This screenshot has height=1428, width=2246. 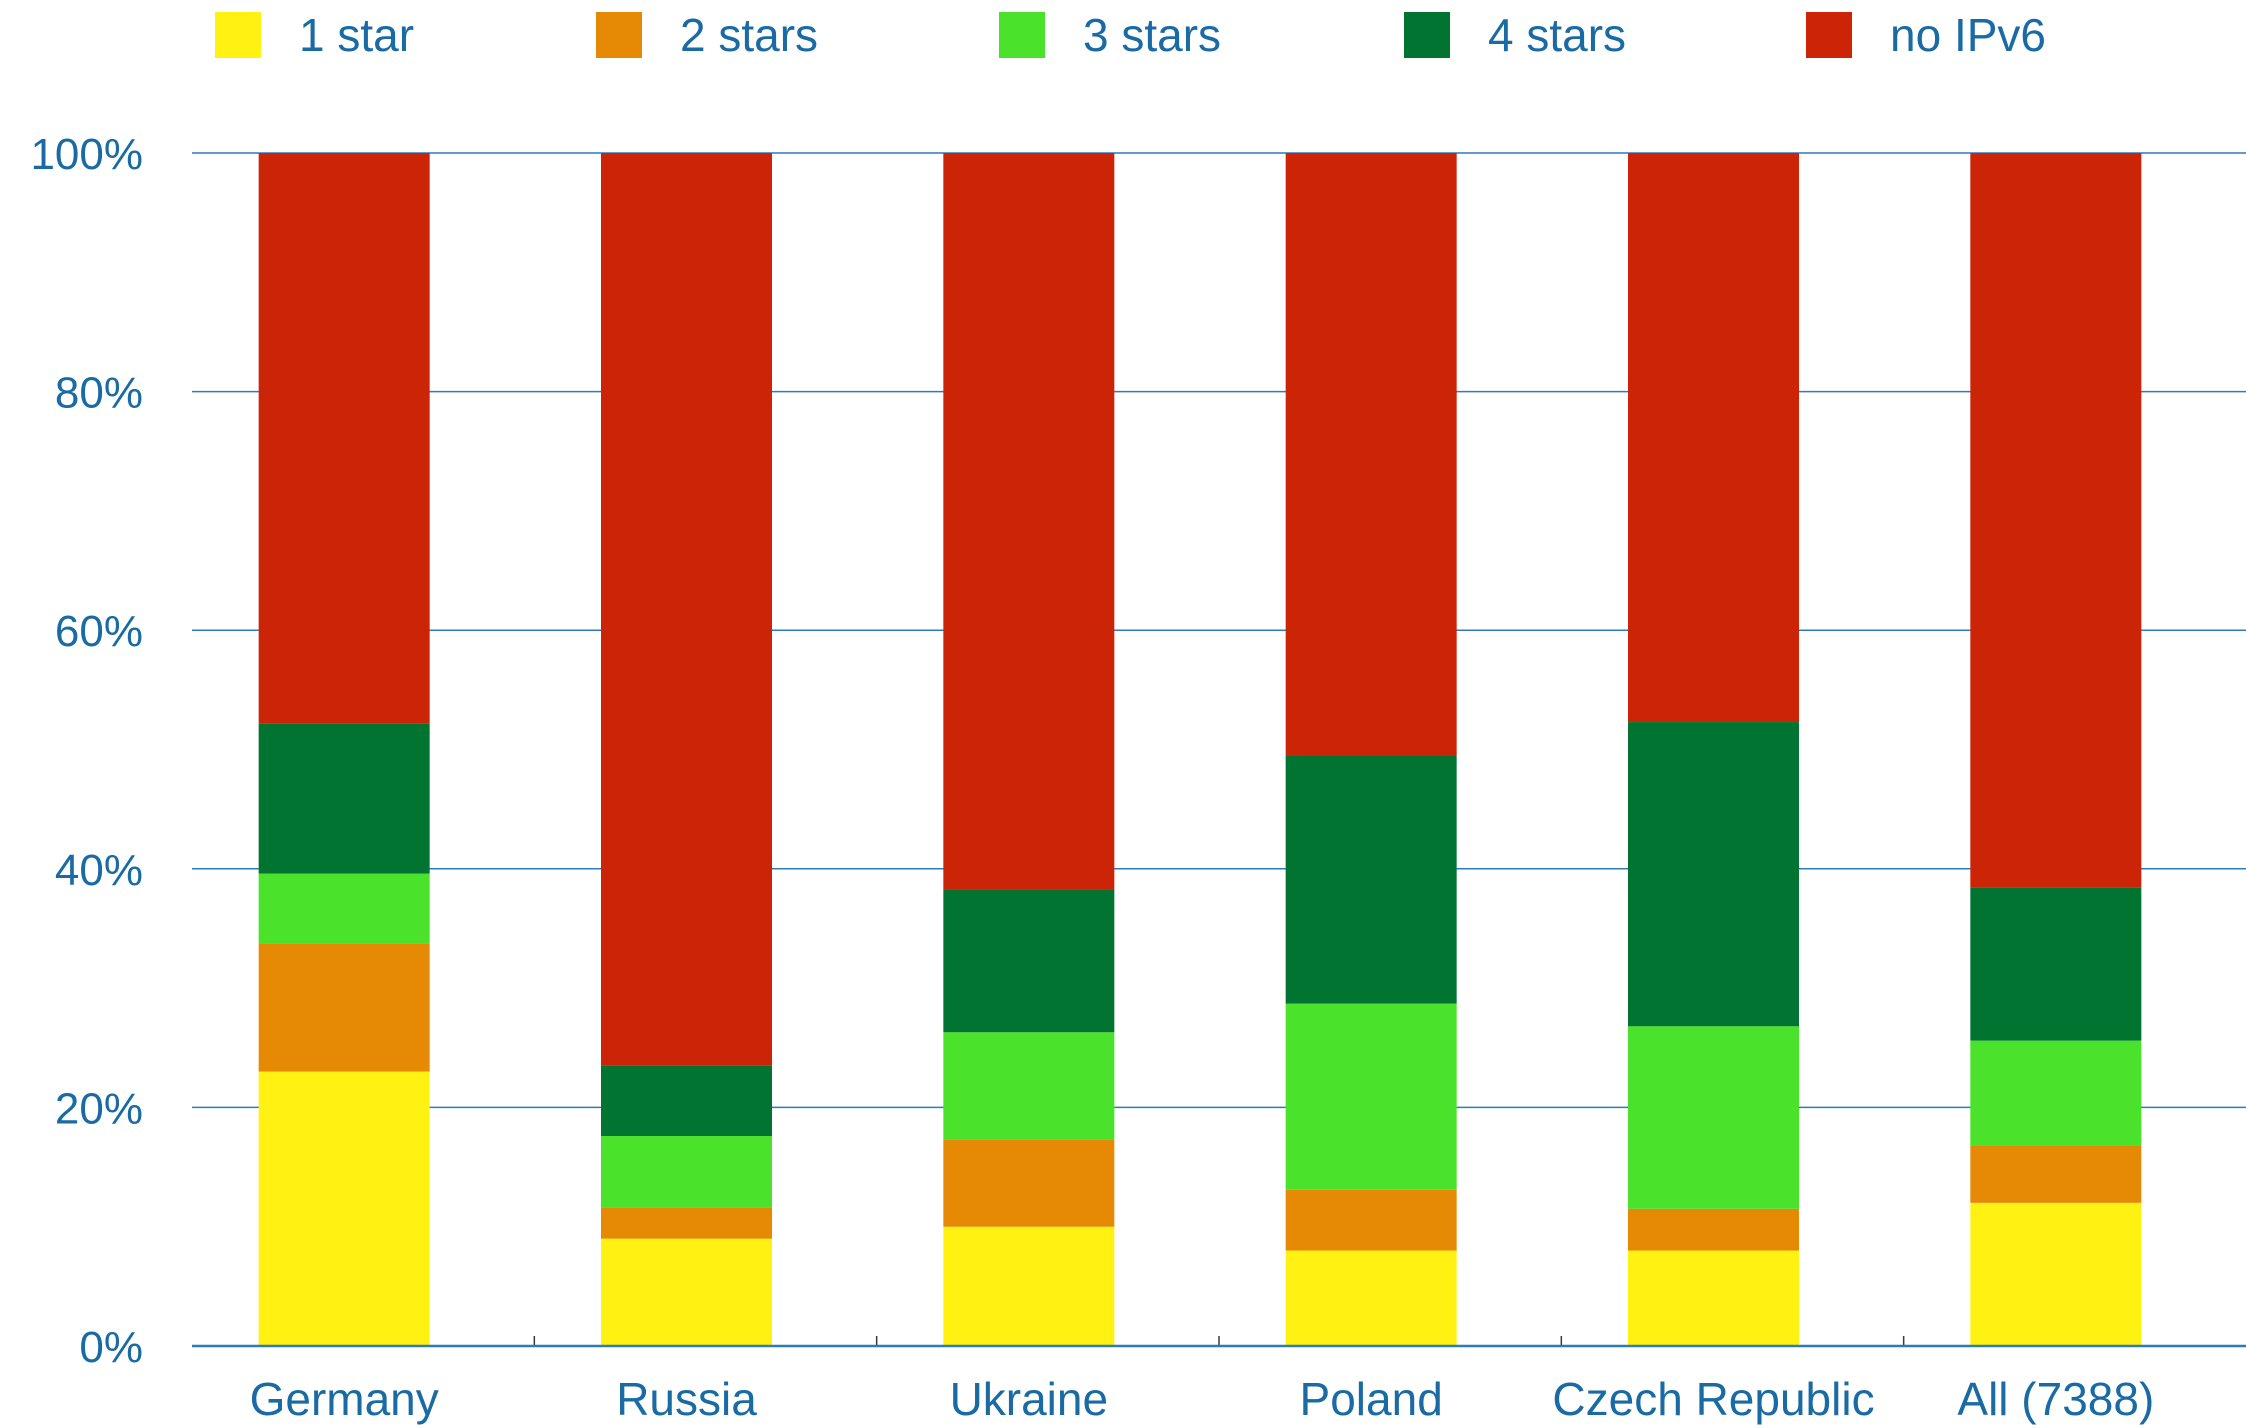 What do you see at coordinates (86, 154) in the screenshot?
I see `y-tick-label: 100%` at bounding box center [86, 154].